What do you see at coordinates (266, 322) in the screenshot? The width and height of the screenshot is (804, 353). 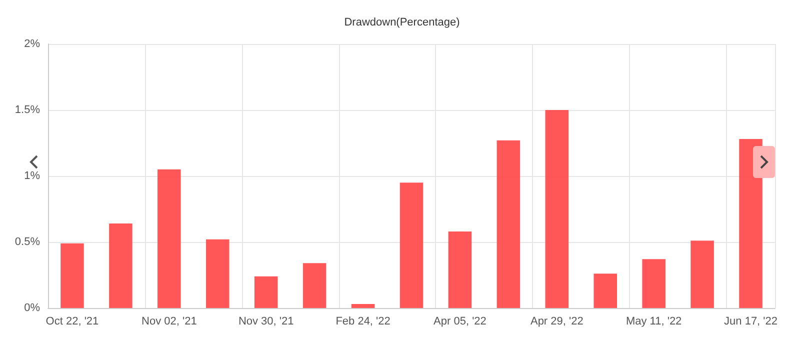 I see `x-tick-label: Nov 30, '21` at bounding box center [266, 322].